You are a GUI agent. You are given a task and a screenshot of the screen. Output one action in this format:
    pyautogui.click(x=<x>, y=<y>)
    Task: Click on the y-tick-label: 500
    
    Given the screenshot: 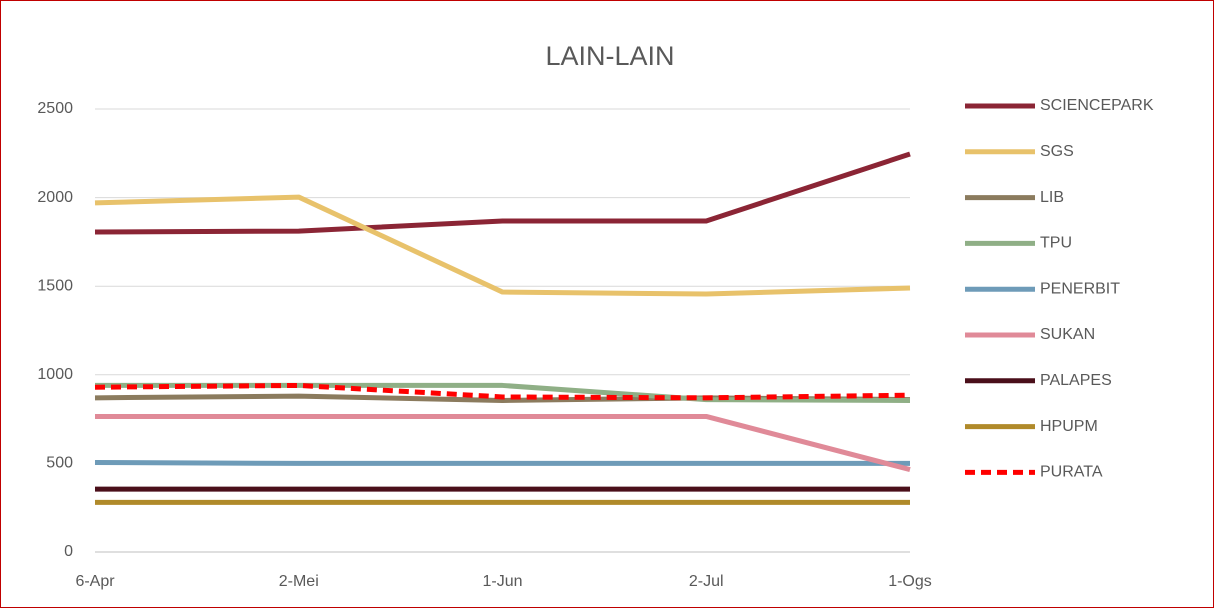 What is the action you would take?
    pyautogui.click(x=59, y=463)
    